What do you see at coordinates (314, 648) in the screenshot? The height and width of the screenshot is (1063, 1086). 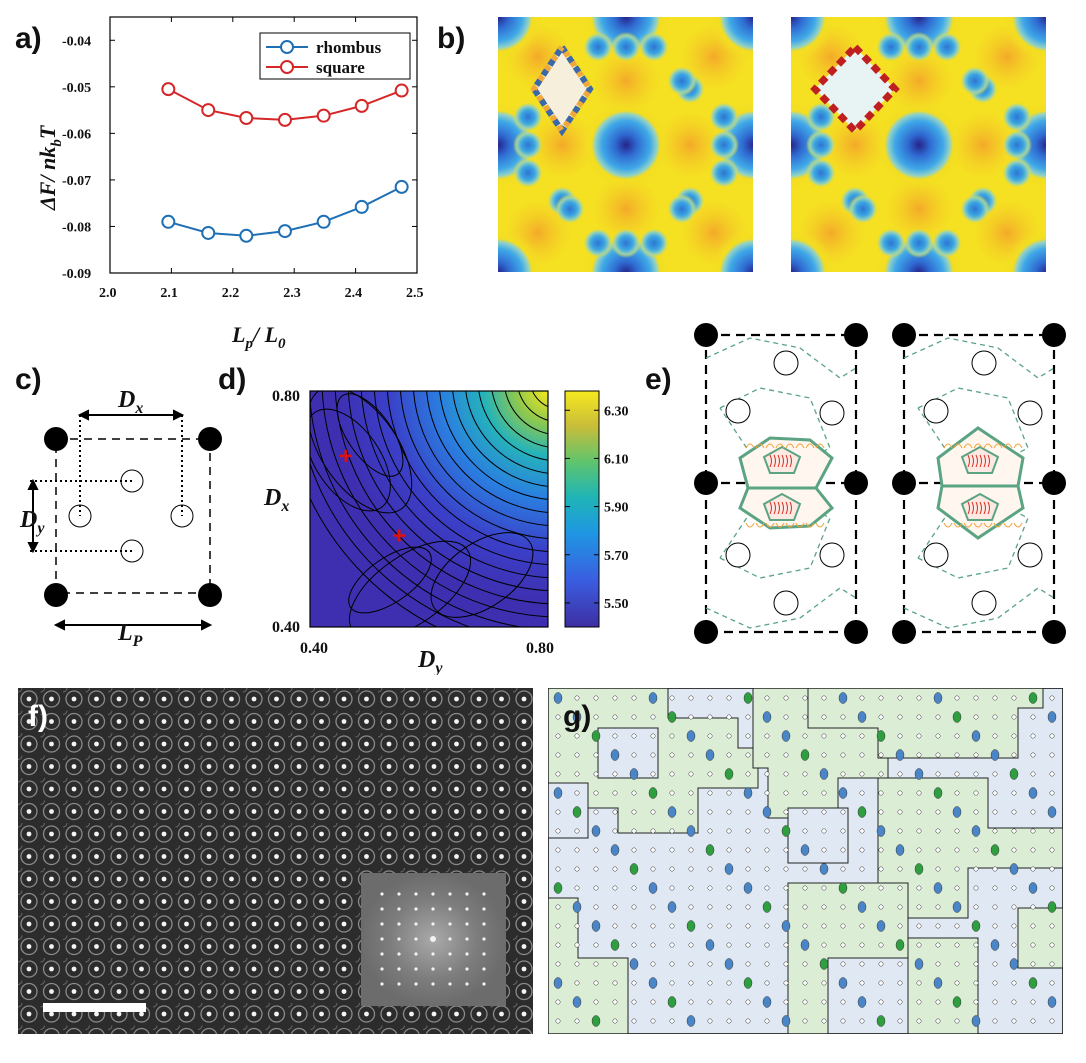 I see `d-xtick-0: 0.40` at bounding box center [314, 648].